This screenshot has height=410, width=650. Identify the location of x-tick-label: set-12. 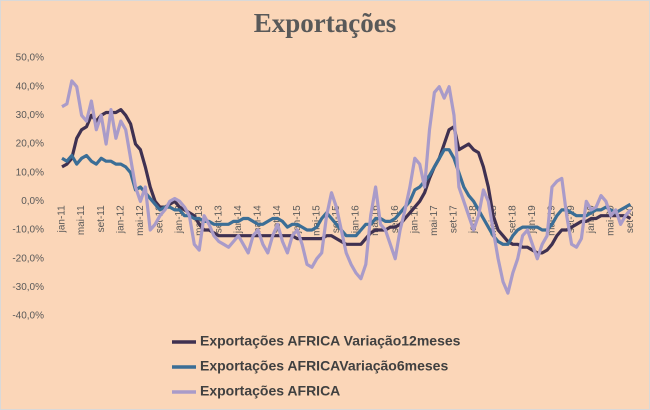
(160, 219).